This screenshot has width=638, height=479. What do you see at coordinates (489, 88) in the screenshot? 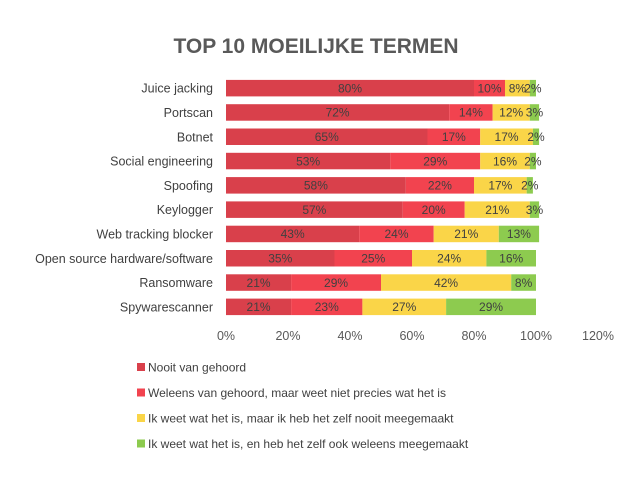
I see `data-label-juice-jacking-series-2: 10%` at bounding box center [489, 88].